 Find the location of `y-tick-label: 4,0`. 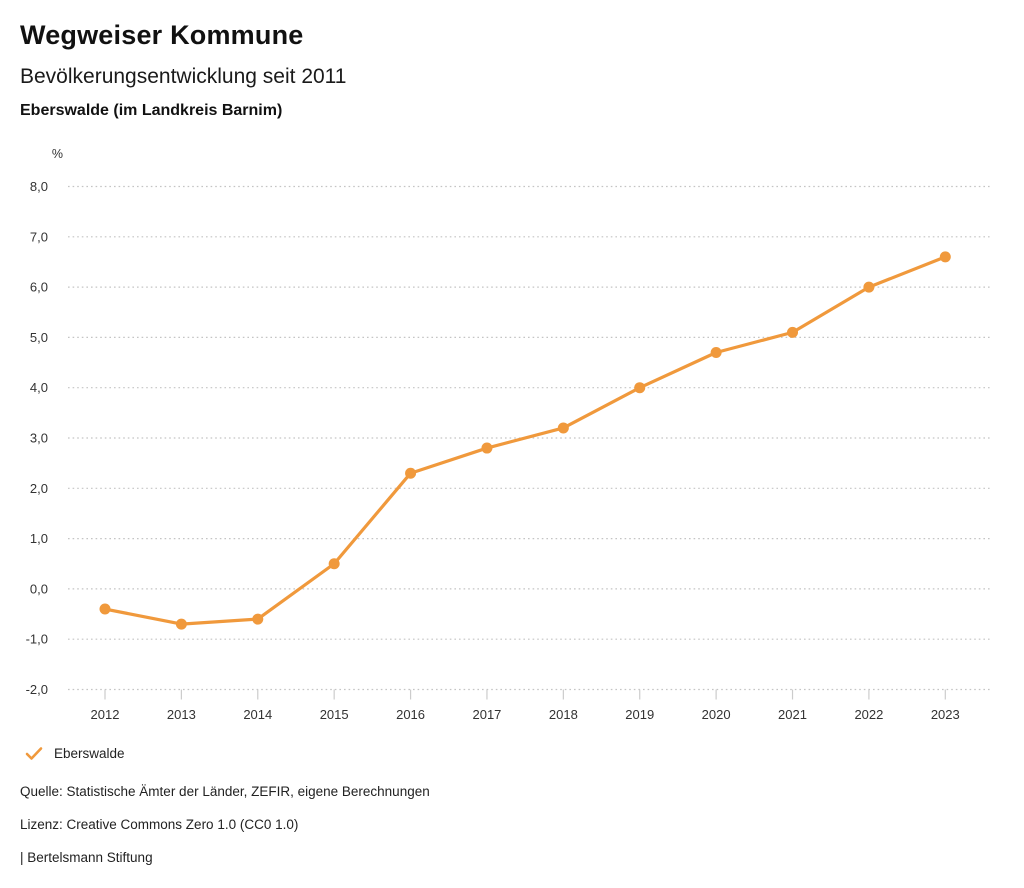

y-tick-label: 4,0 is located at coordinates (39, 387).